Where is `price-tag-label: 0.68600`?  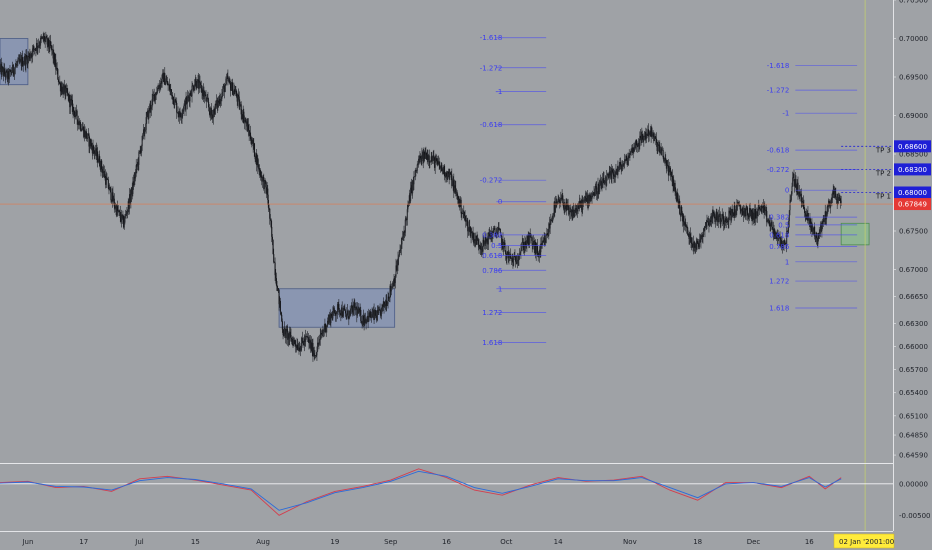 price-tag-label: 0.68600 is located at coordinates (912, 147).